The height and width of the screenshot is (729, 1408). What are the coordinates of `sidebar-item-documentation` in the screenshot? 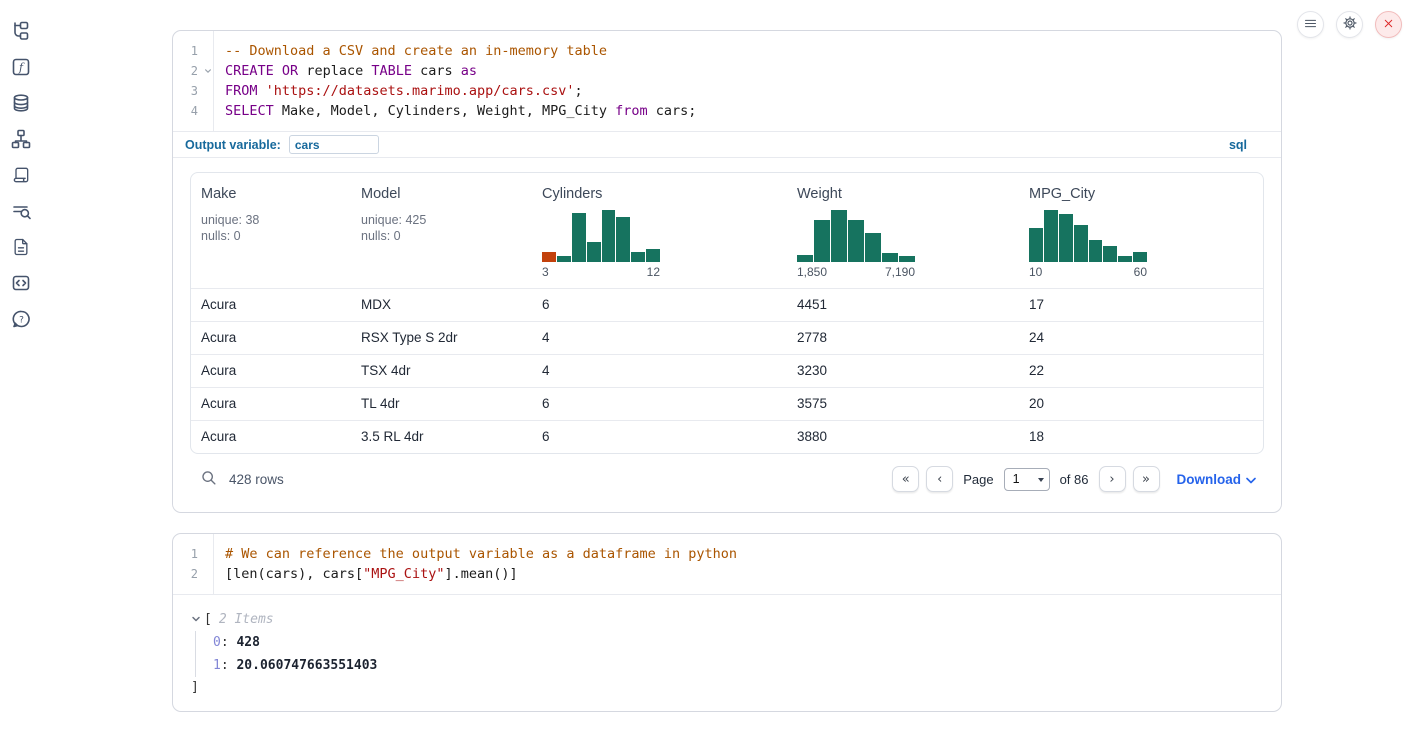 It's located at (21, 248).